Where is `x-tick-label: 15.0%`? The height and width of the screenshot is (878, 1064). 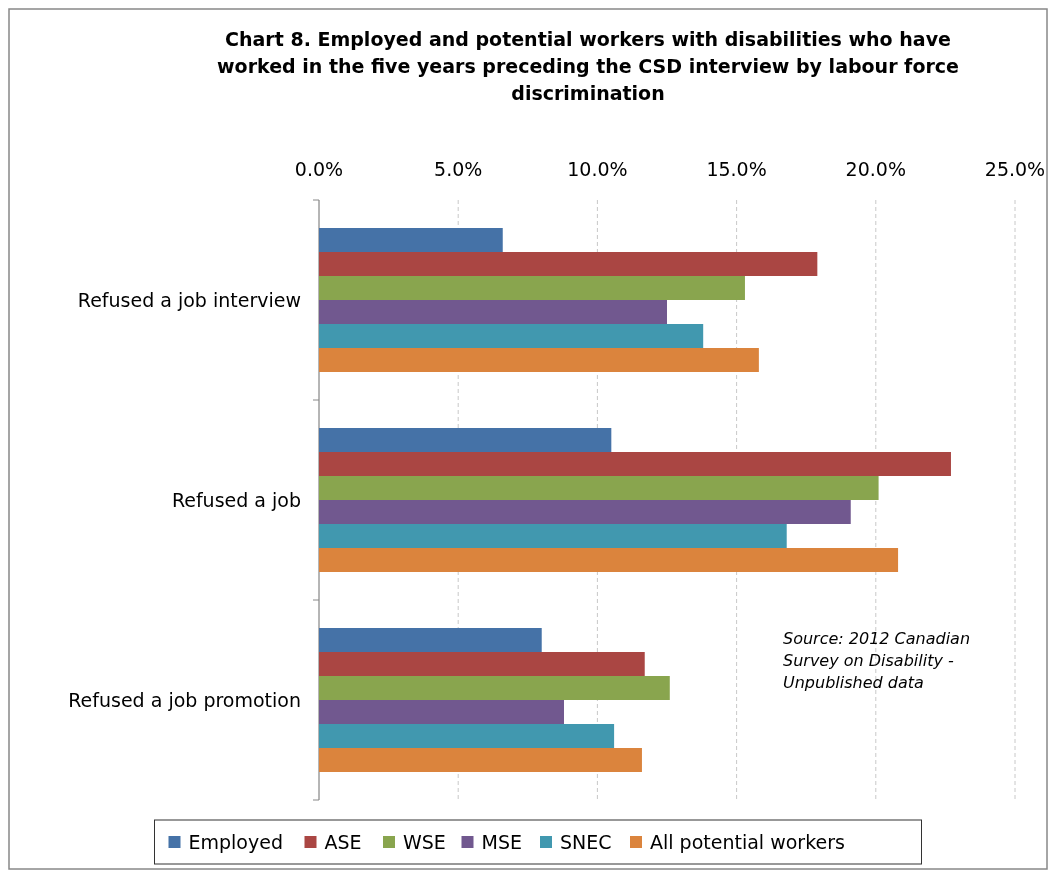
x-tick-label: 15.0% is located at coordinates (736, 169).